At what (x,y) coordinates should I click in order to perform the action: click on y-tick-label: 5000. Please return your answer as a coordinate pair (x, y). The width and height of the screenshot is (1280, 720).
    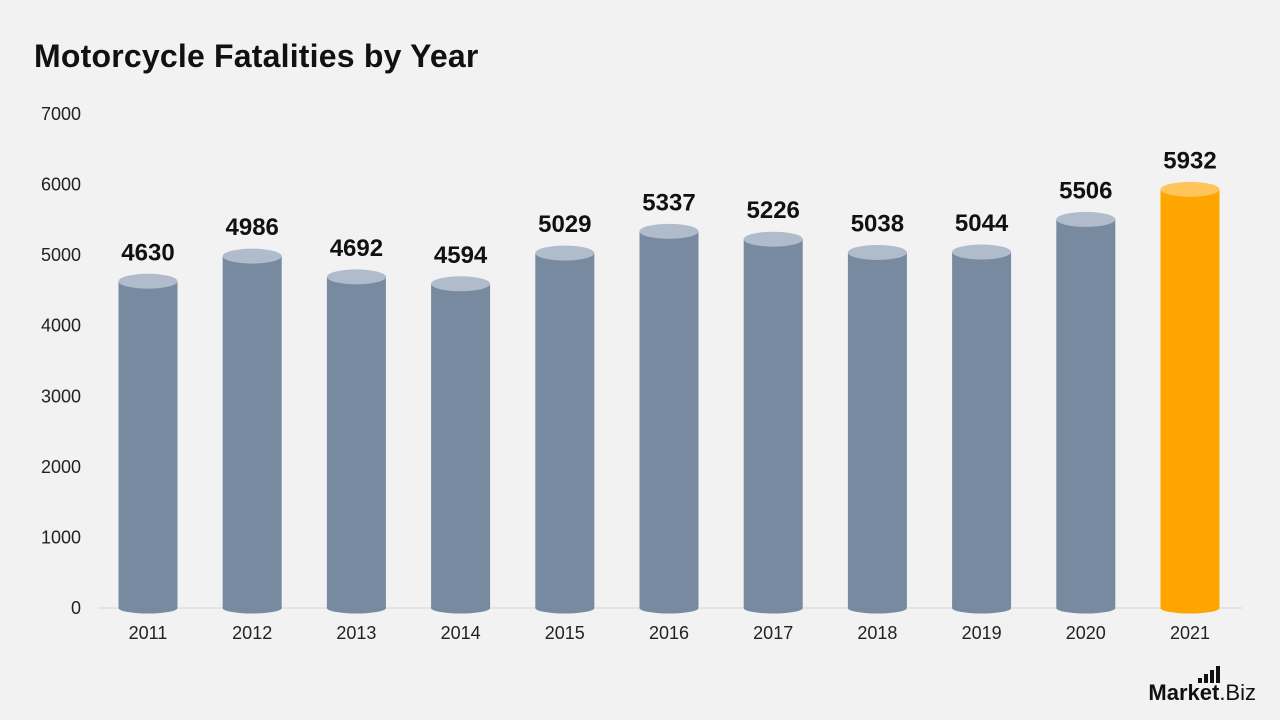
    Looking at the image, I should click on (61, 255).